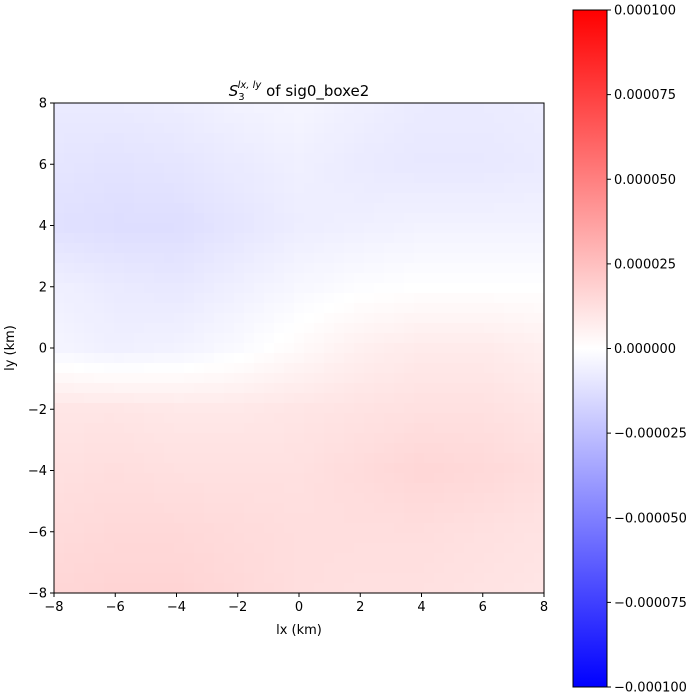 Image resolution: width=700 pixels, height=700 pixels. What do you see at coordinates (645, 95) in the screenshot?
I see `colorbar-tick-label: 0.000075` at bounding box center [645, 95].